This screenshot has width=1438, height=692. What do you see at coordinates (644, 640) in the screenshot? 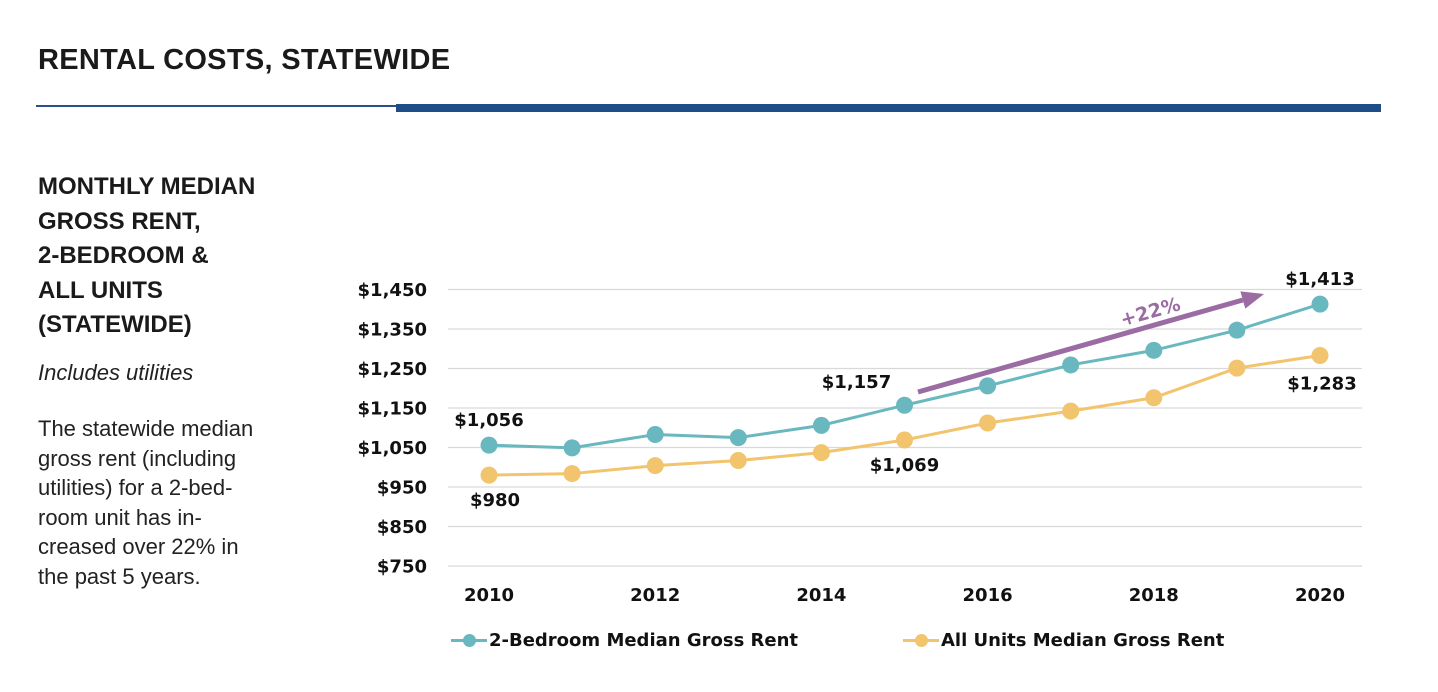
I see `legend-label: 2-Bedroom Median Gross Rent` at bounding box center [644, 640].